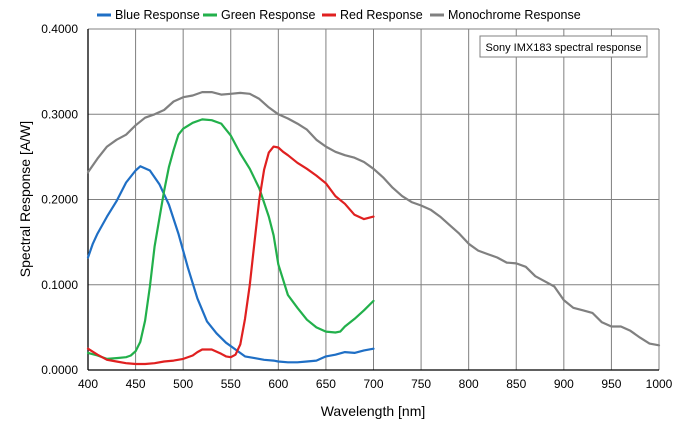 Image resolution: width=690 pixels, height=428 pixels. Describe the element at coordinates (373, 411) in the screenshot. I see `x-axis-title: Wavelength [nm]` at that location.